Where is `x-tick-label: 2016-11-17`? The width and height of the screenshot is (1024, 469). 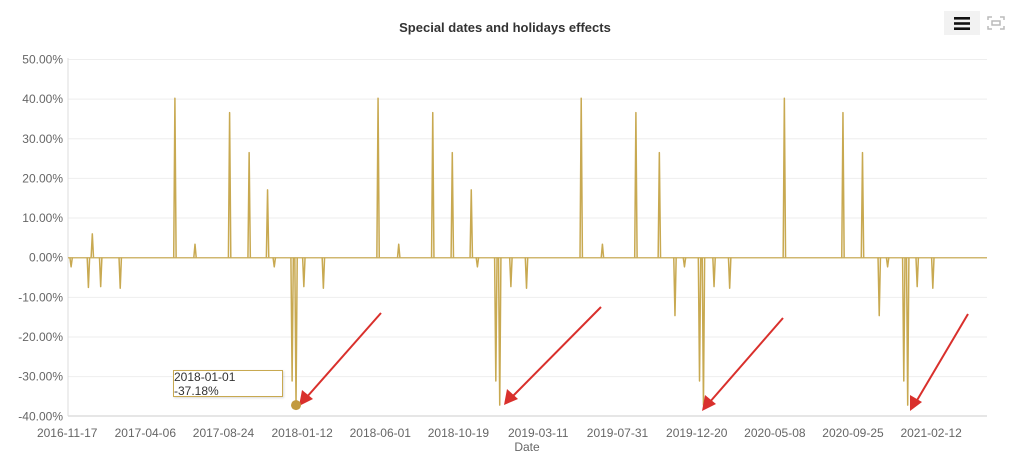
x-tick-label: 2016-11-17 is located at coordinates (67, 433).